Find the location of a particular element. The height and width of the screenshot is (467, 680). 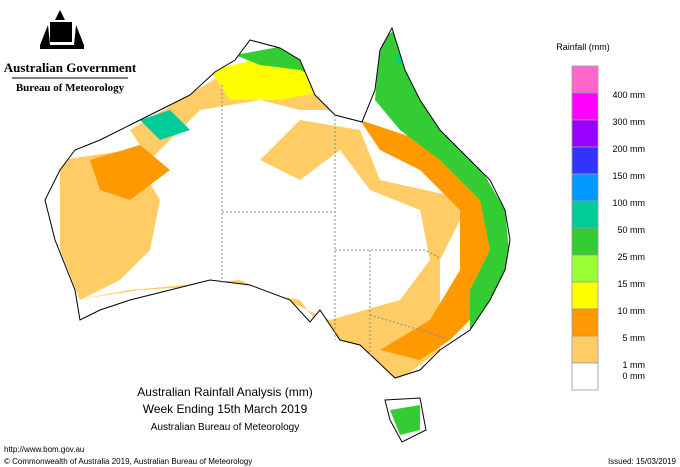

legend-label: 5 mm is located at coordinates (634, 338).